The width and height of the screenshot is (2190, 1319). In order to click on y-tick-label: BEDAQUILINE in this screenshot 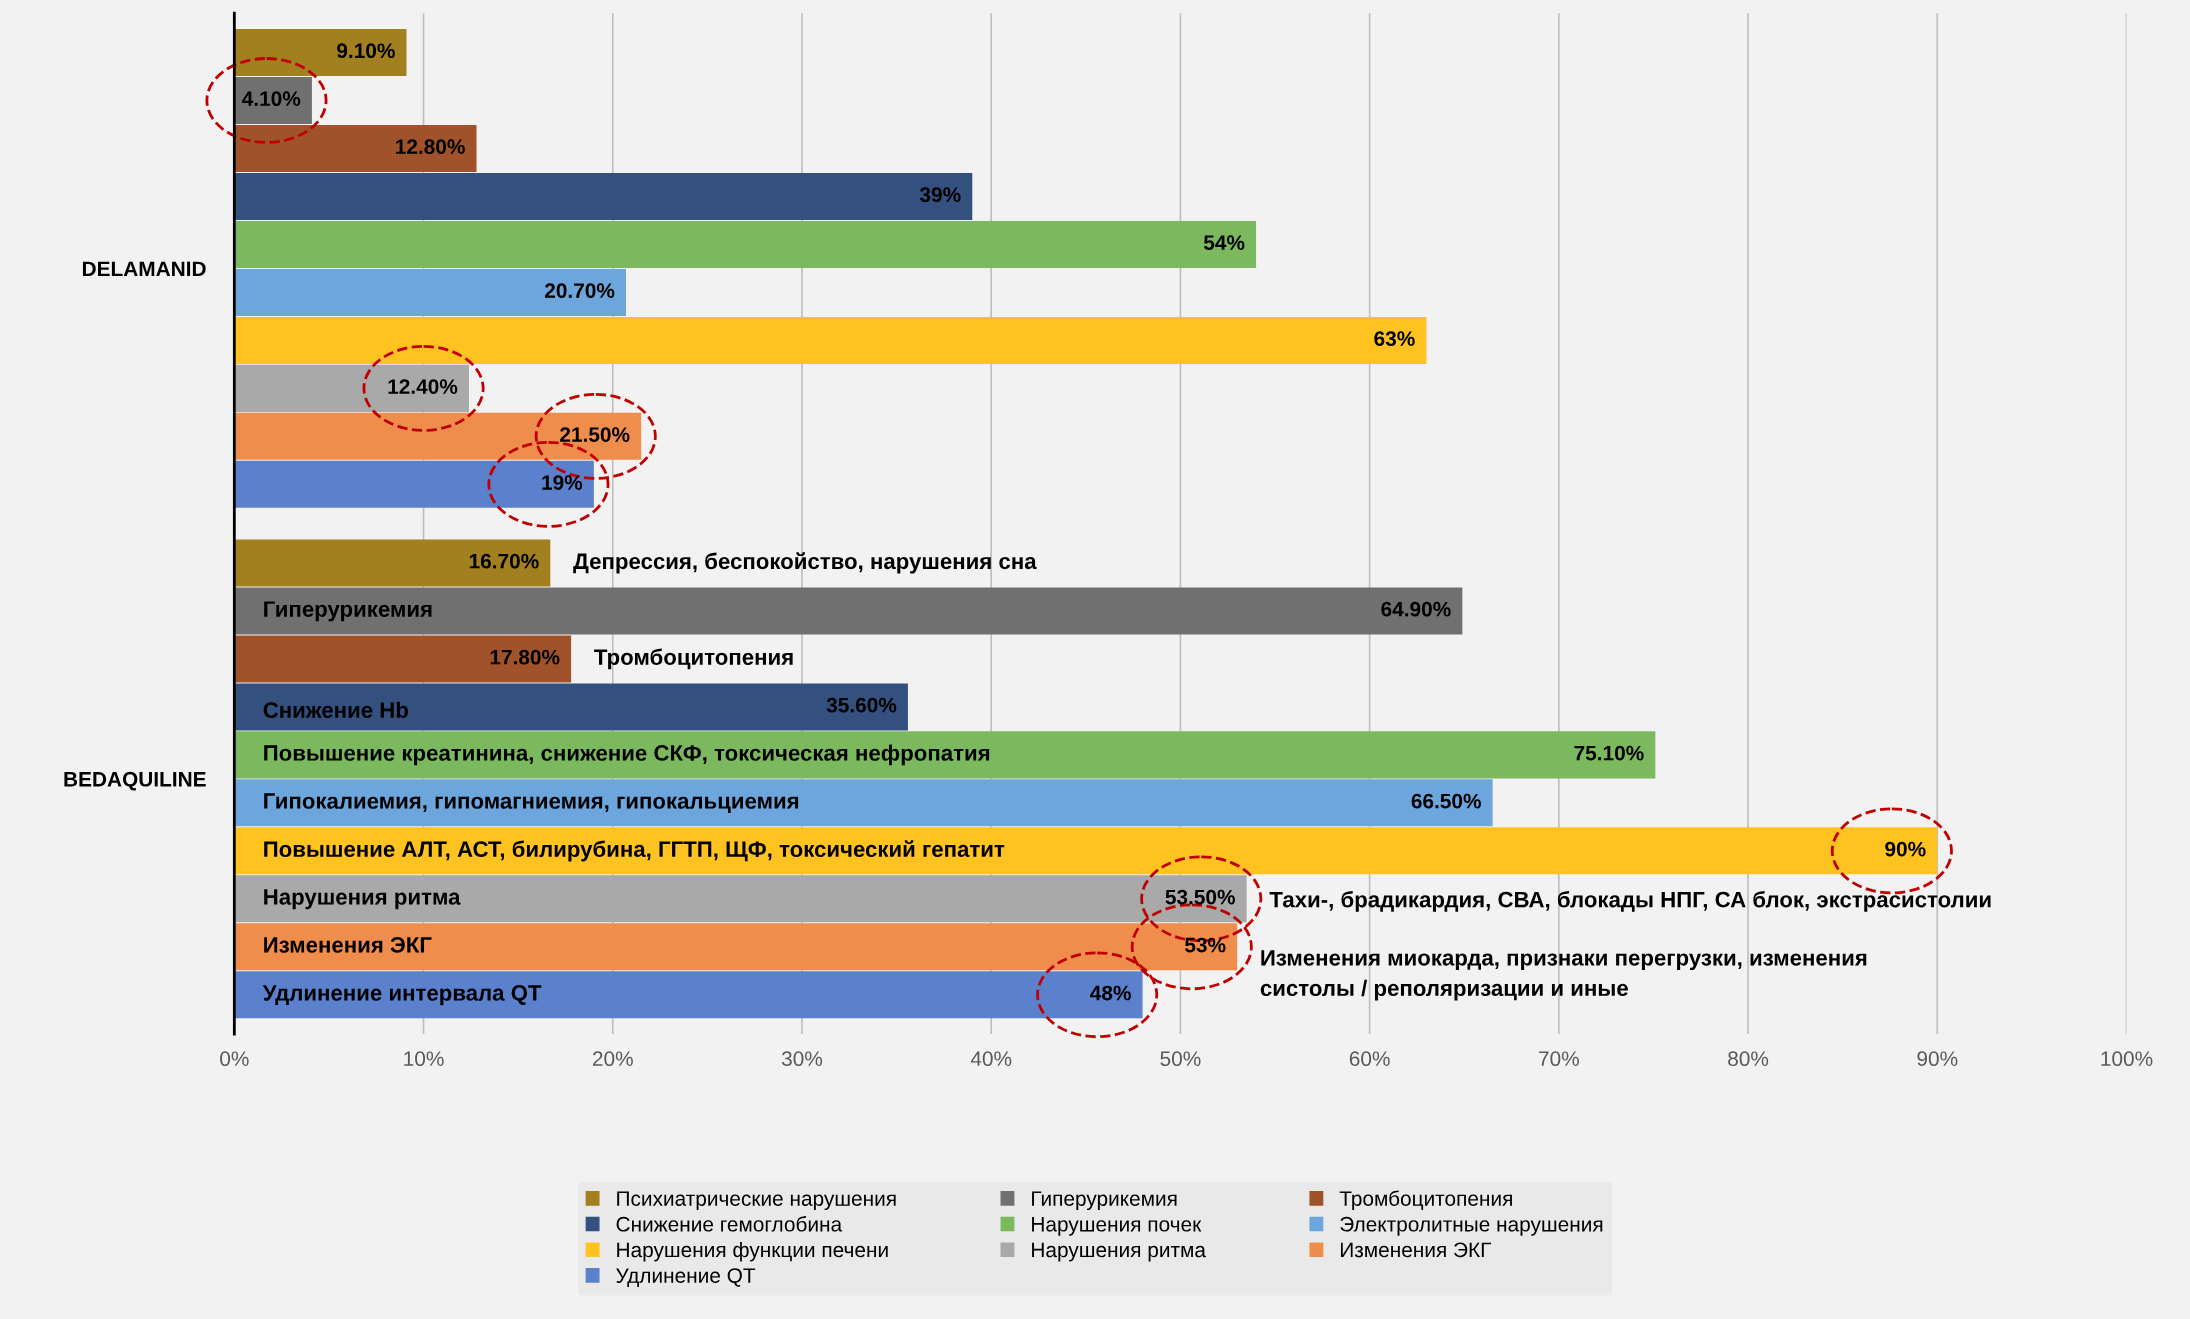, I will do `click(135, 781)`.